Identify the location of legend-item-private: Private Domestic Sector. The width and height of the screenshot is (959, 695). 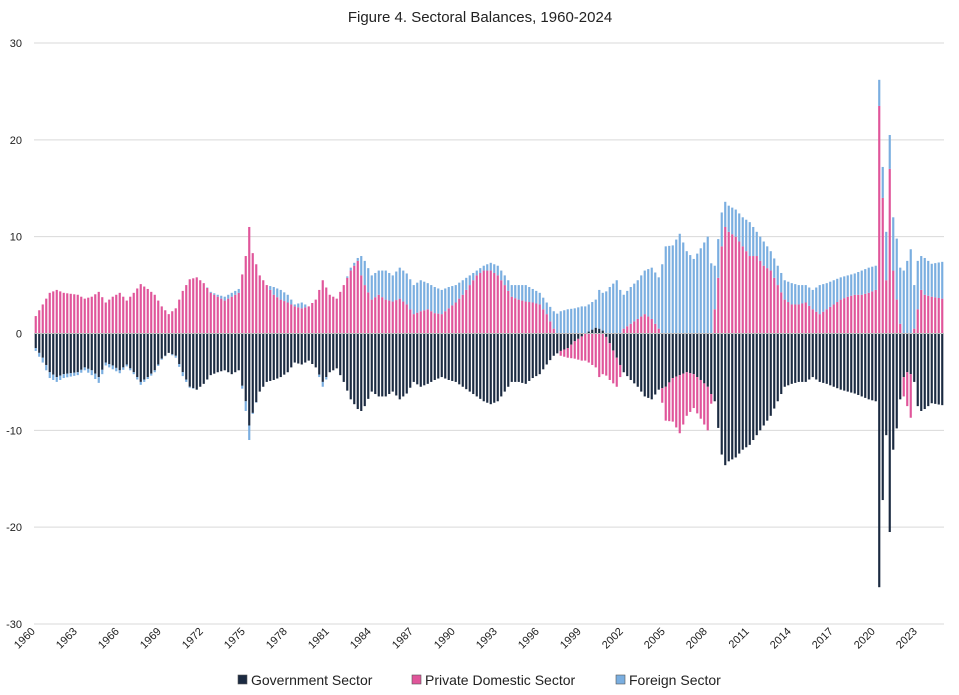
(493, 680).